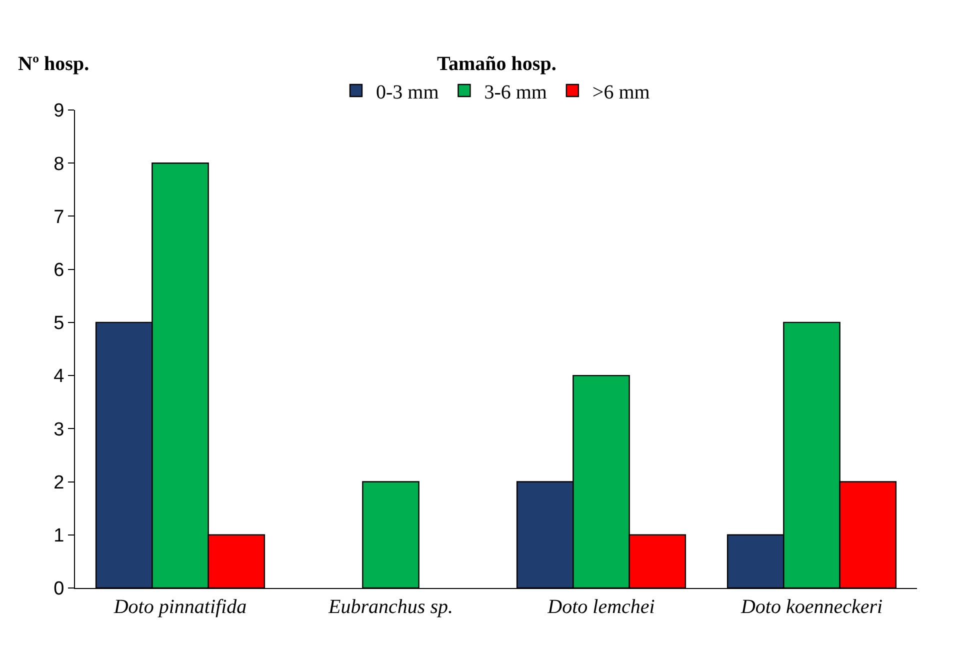 The height and width of the screenshot is (658, 957). Describe the element at coordinates (59, 429) in the screenshot. I see `y-tick-label: 3` at that location.